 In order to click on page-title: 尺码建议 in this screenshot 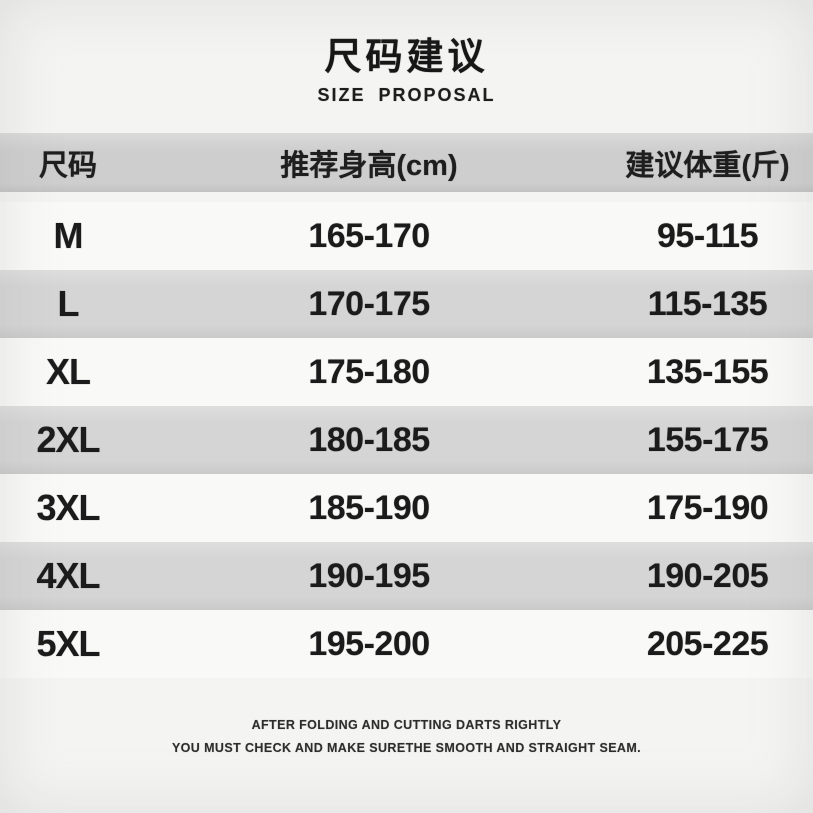, I will do `click(406, 56)`.